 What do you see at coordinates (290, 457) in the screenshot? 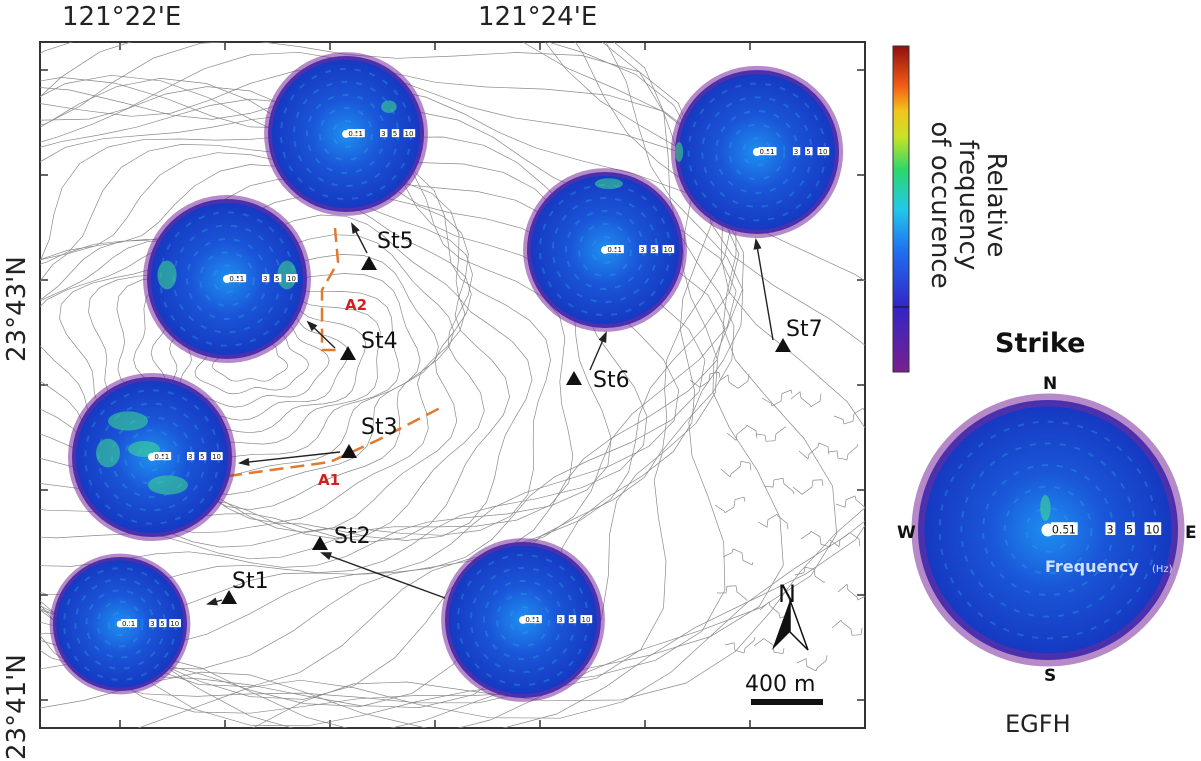
I see `arrow-st3` at bounding box center [290, 457].